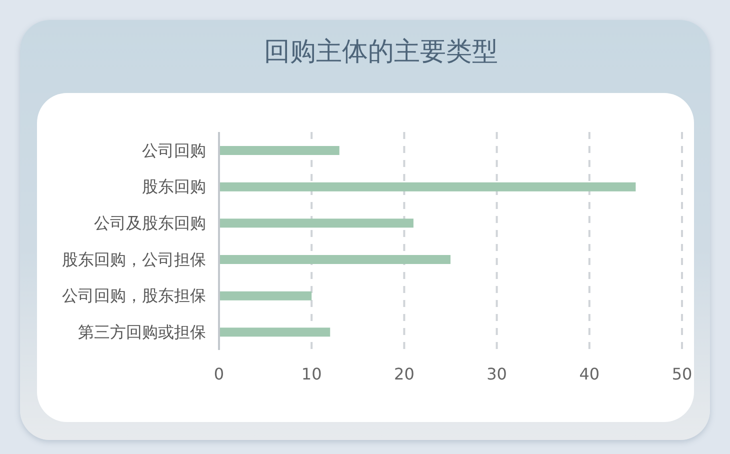 This screenshot has height=454, width=730. What do you see at coordinates (134, 259) in the screenshot?
I see `y-tick-label: 股东回购，公司担保` at bounding box center [134, 259].